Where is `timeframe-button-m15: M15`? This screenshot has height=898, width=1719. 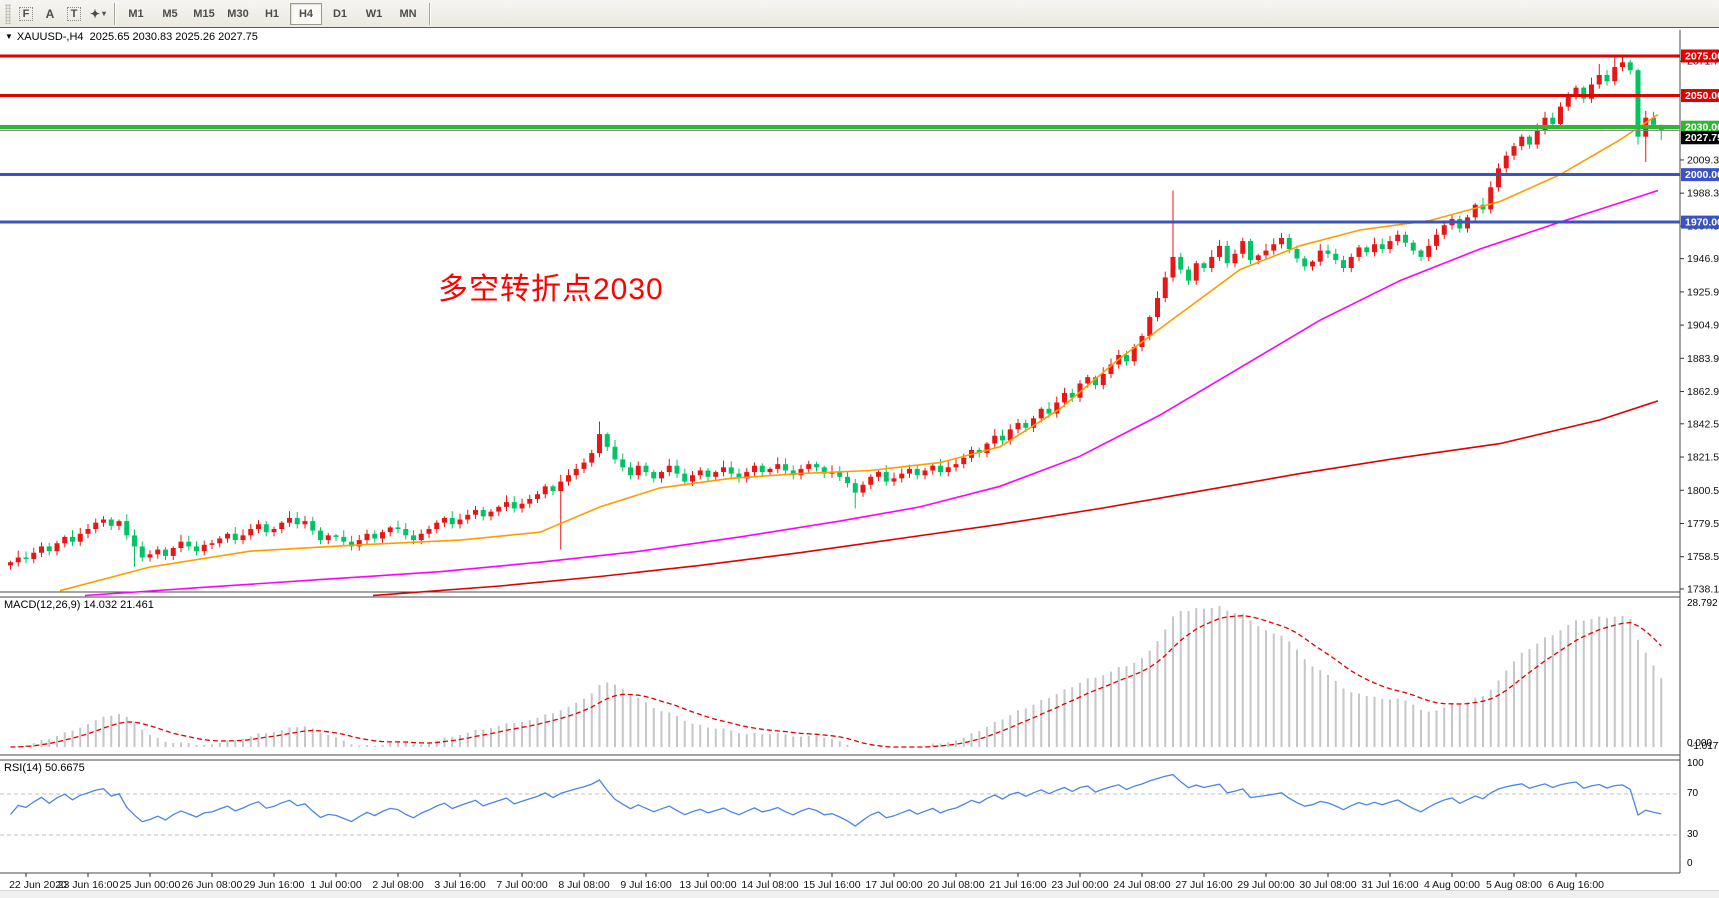
timeframe-button-m15: M15 is located at coordinates (204, 13).